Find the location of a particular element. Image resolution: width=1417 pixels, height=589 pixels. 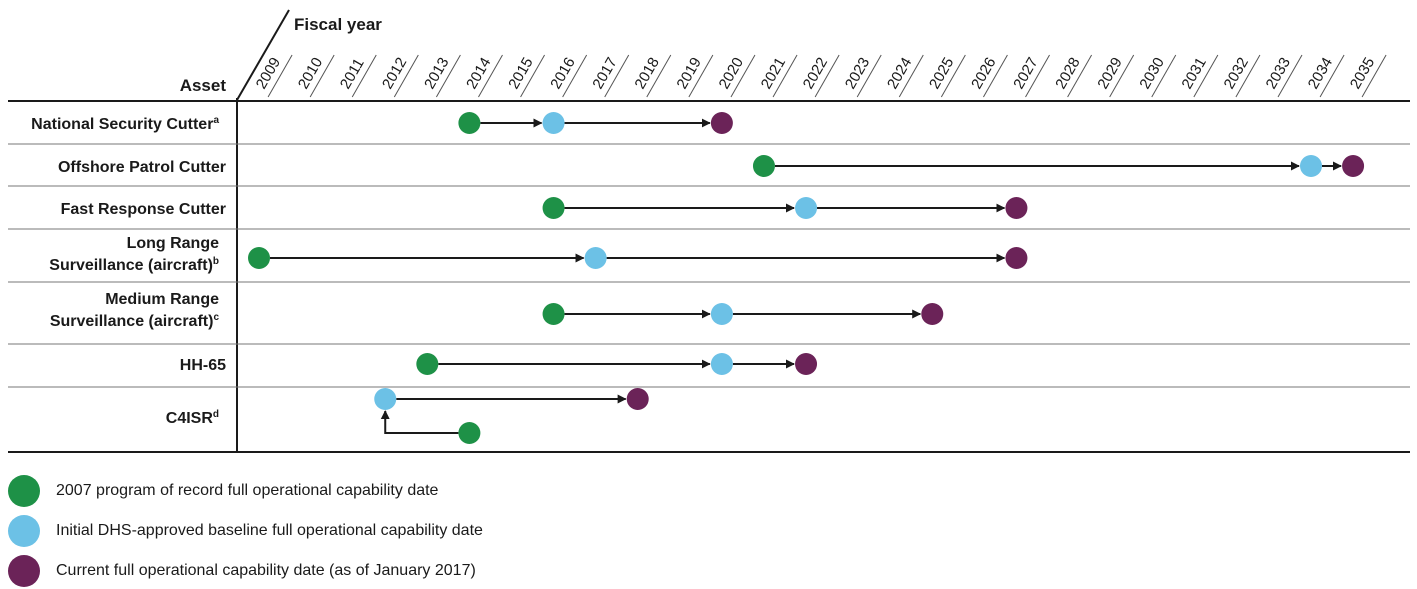

year-tick-label: 2017 is located at coordinates (604, 73).